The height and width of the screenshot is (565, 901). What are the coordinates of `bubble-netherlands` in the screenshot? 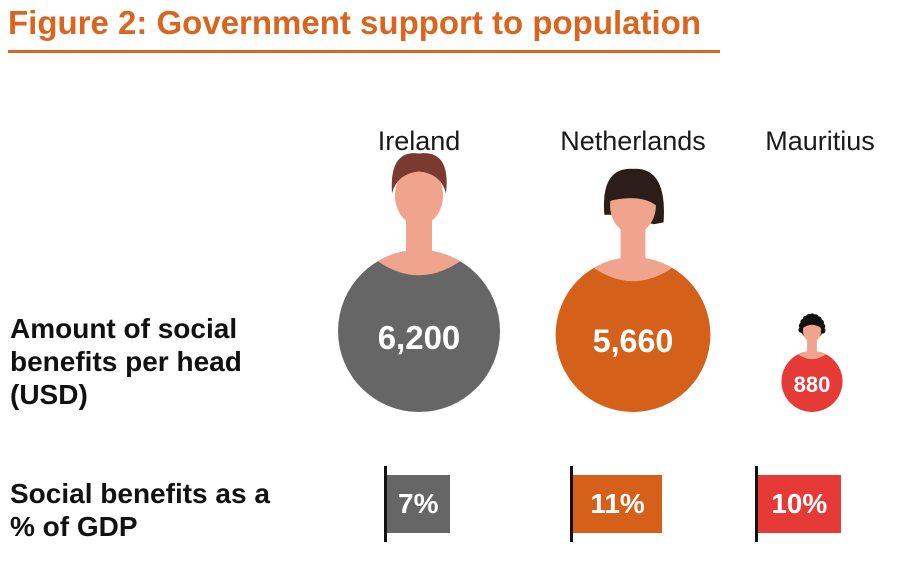 It's located at (633, 334).